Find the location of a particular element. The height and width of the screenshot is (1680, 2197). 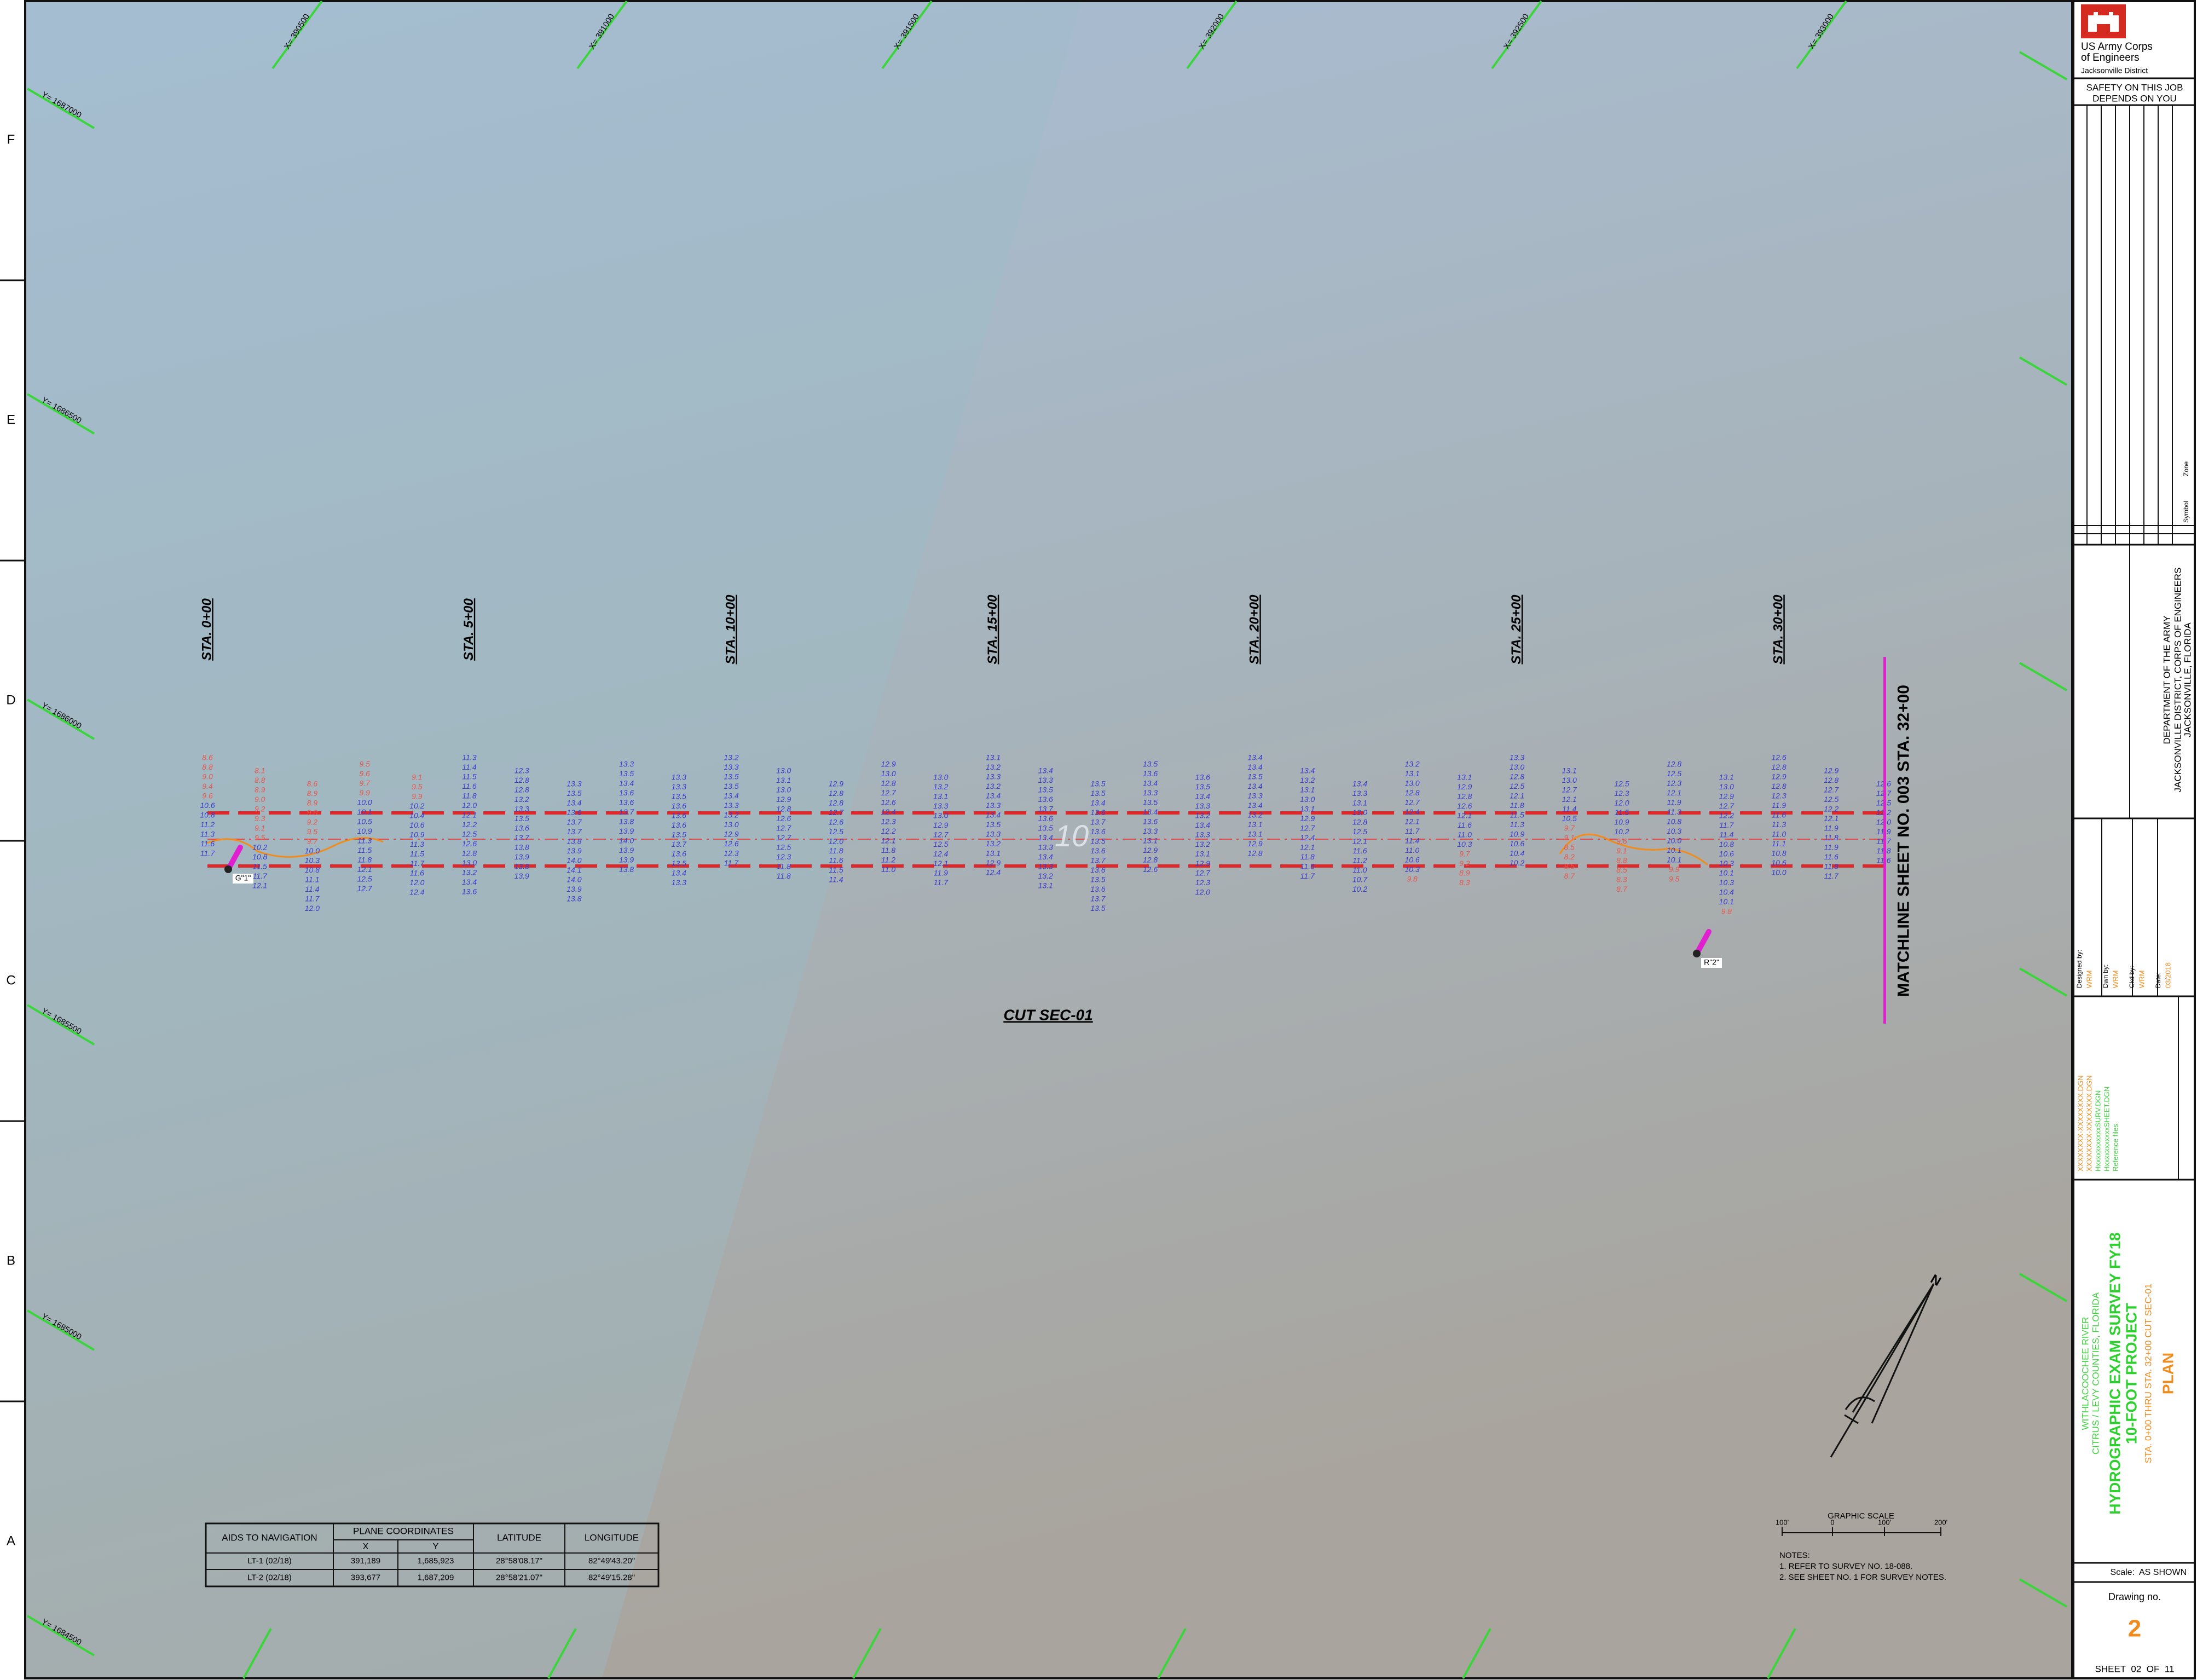

revision-header: Symbol is located at coordinates (2186, 512).